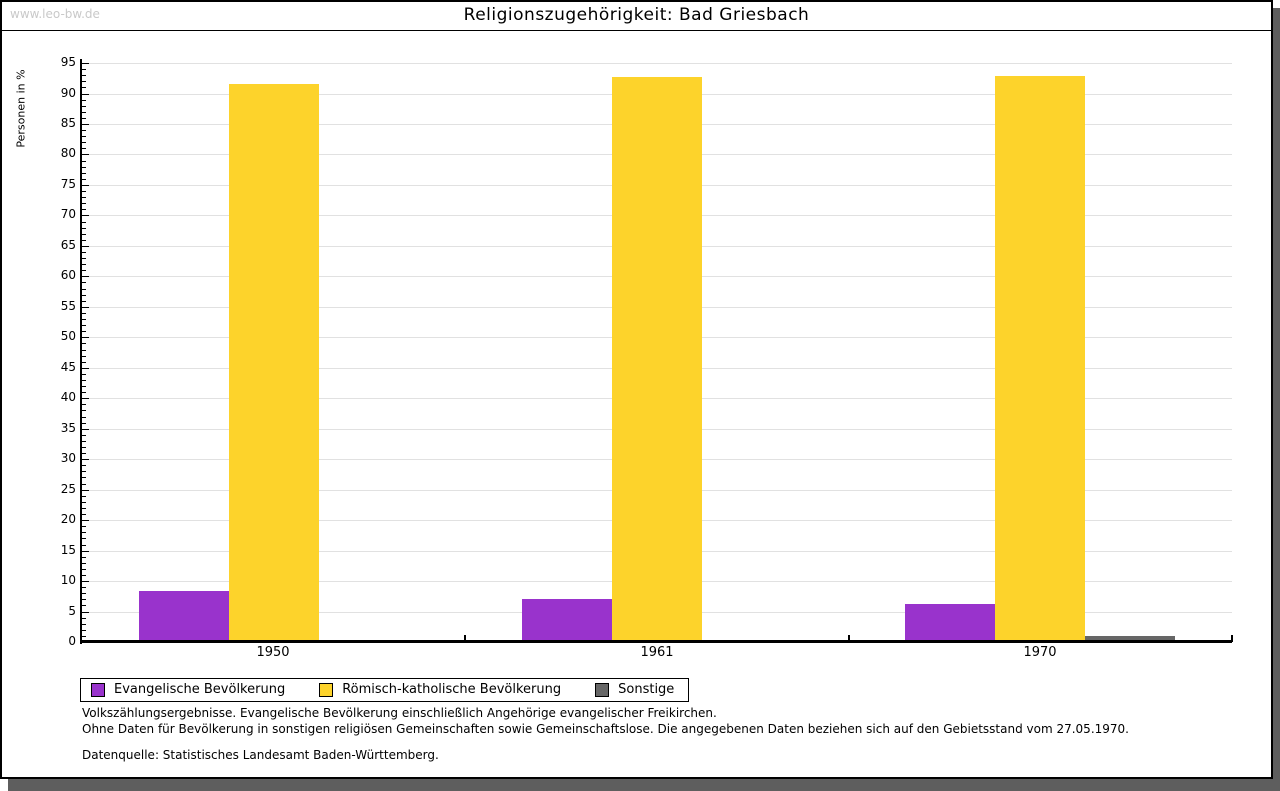  Describe the element at coordinates (273, 362) in the screenshot. I see `bar-1950-series1` at that location.